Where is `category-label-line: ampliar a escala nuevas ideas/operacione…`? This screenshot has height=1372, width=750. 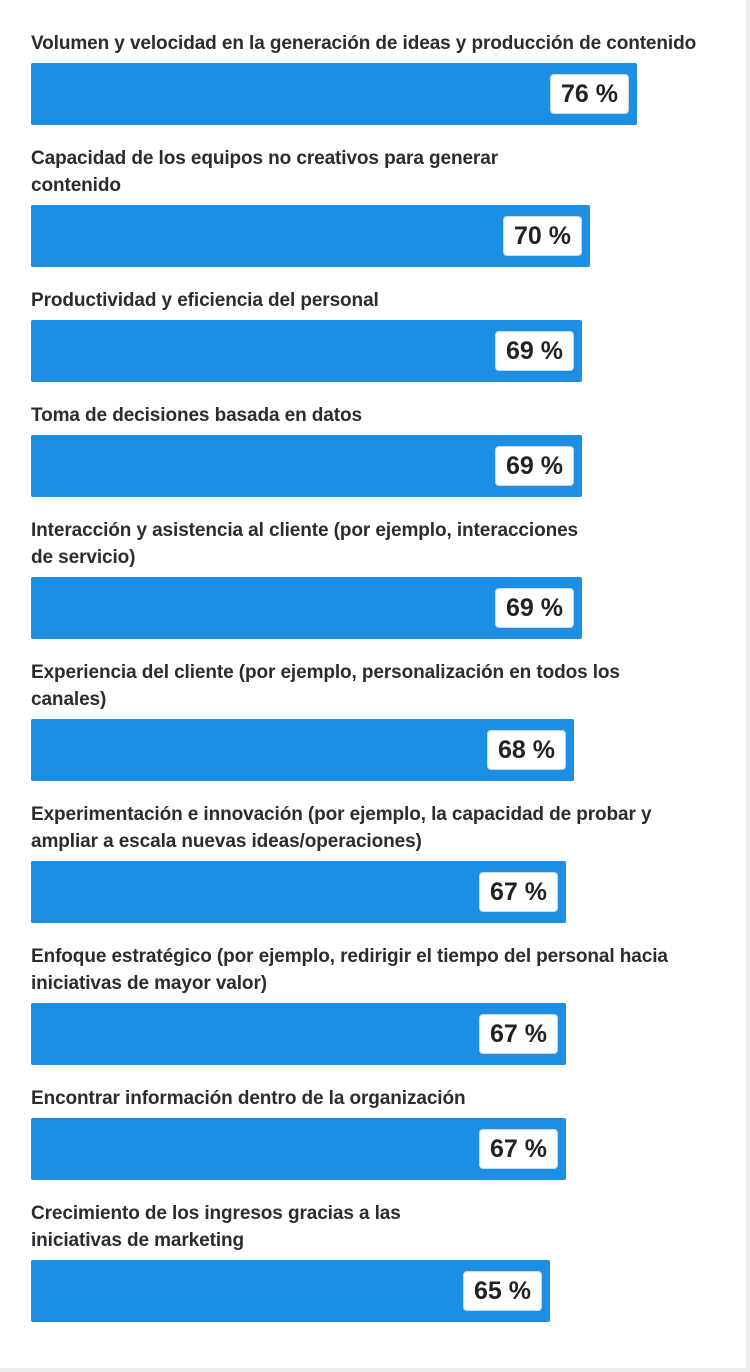
category-label-line: ampliar a escala nuevas ideas/operacione… is located at coordinates (226, 841).